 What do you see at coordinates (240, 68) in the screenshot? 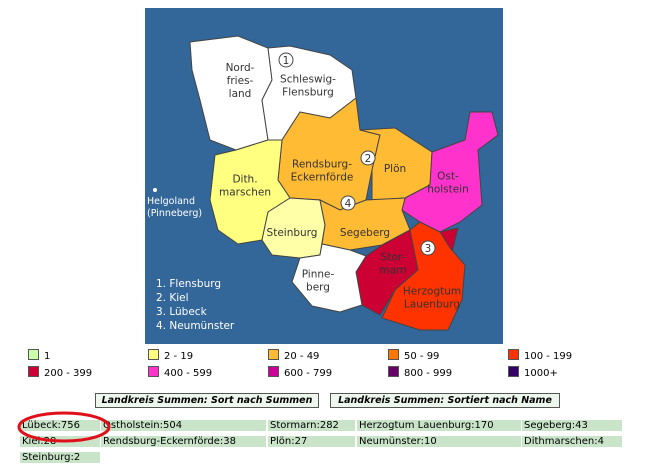
I see `region-label: Nord-` at bounding box center [240, 68].